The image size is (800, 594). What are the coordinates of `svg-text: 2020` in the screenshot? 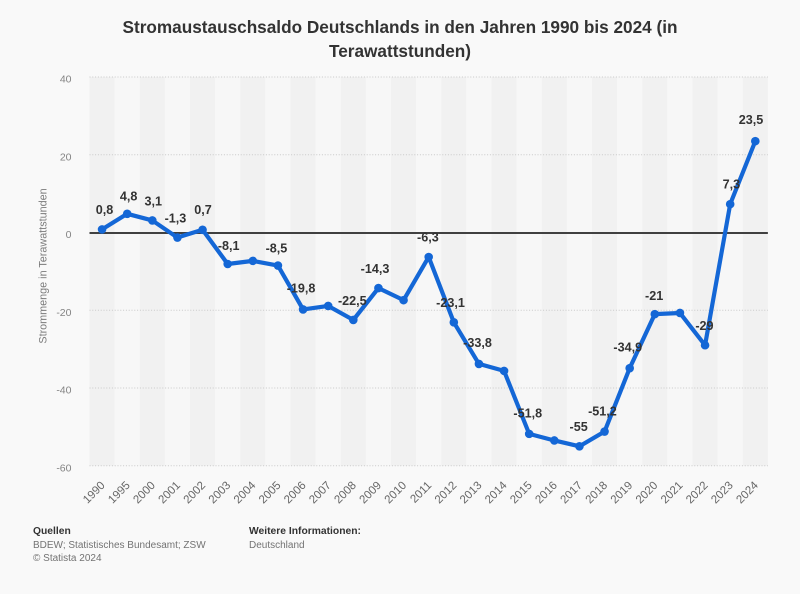 It's located at (647, 493).